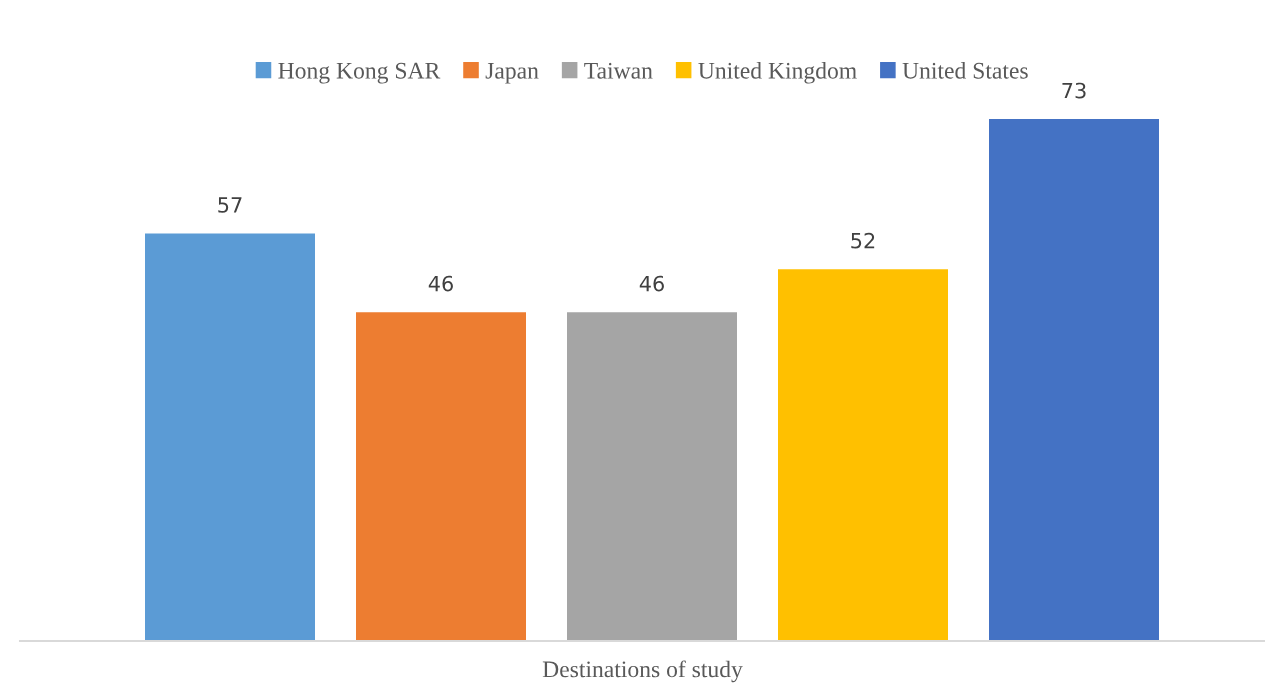 The width and height of the screenshot is (1265, 685). Describe the element at coordinates (863, 240) in the screenshot. I see `data-label: 52` at that location.